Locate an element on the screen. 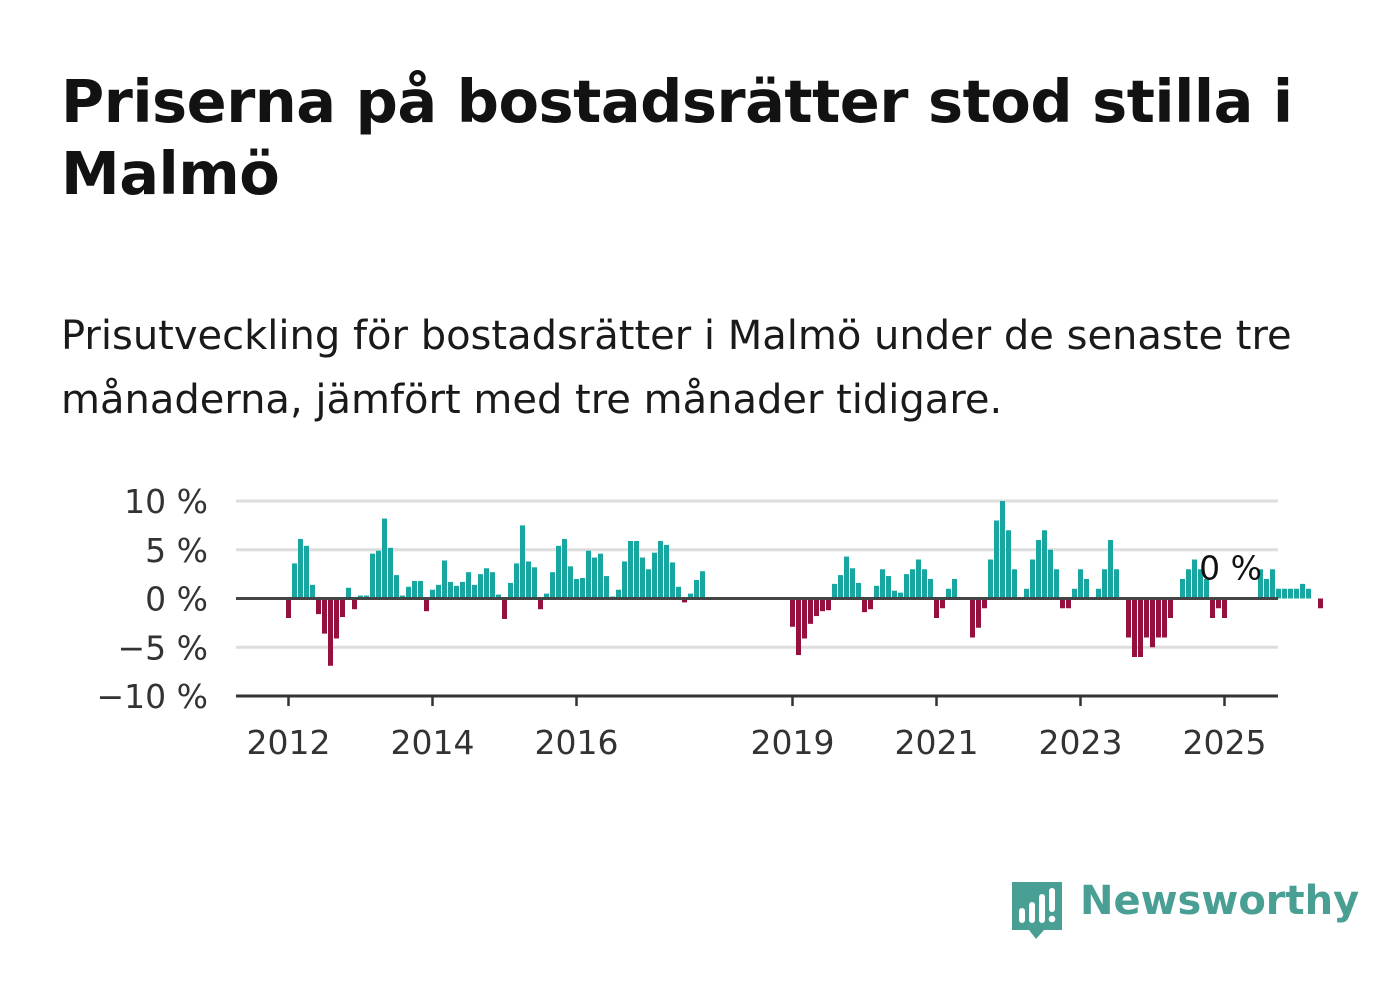 The height and width of the screenshot is (999, 1382). x-tick-label: 2016 is located at coordinates (577, 742).